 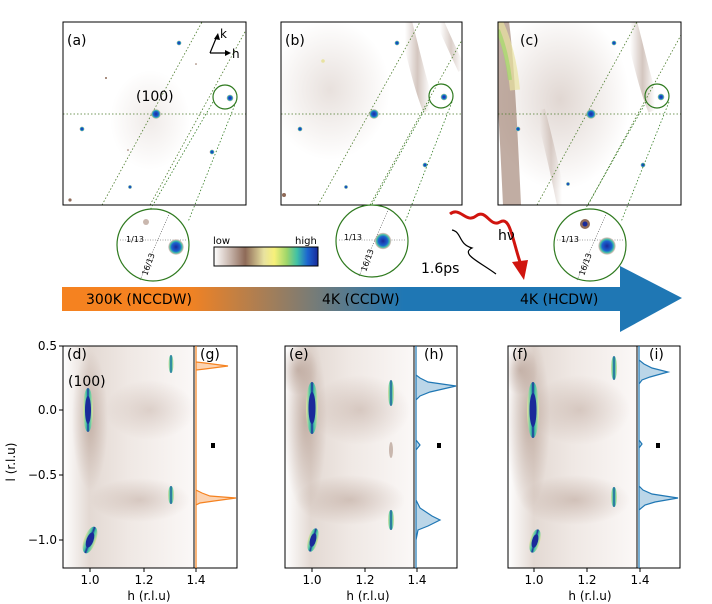 What do you see at coordinates (570, 239) in the screenshot?
I see `zoom-label-1-13-c: 1/13` at bounding box center [570, 239].